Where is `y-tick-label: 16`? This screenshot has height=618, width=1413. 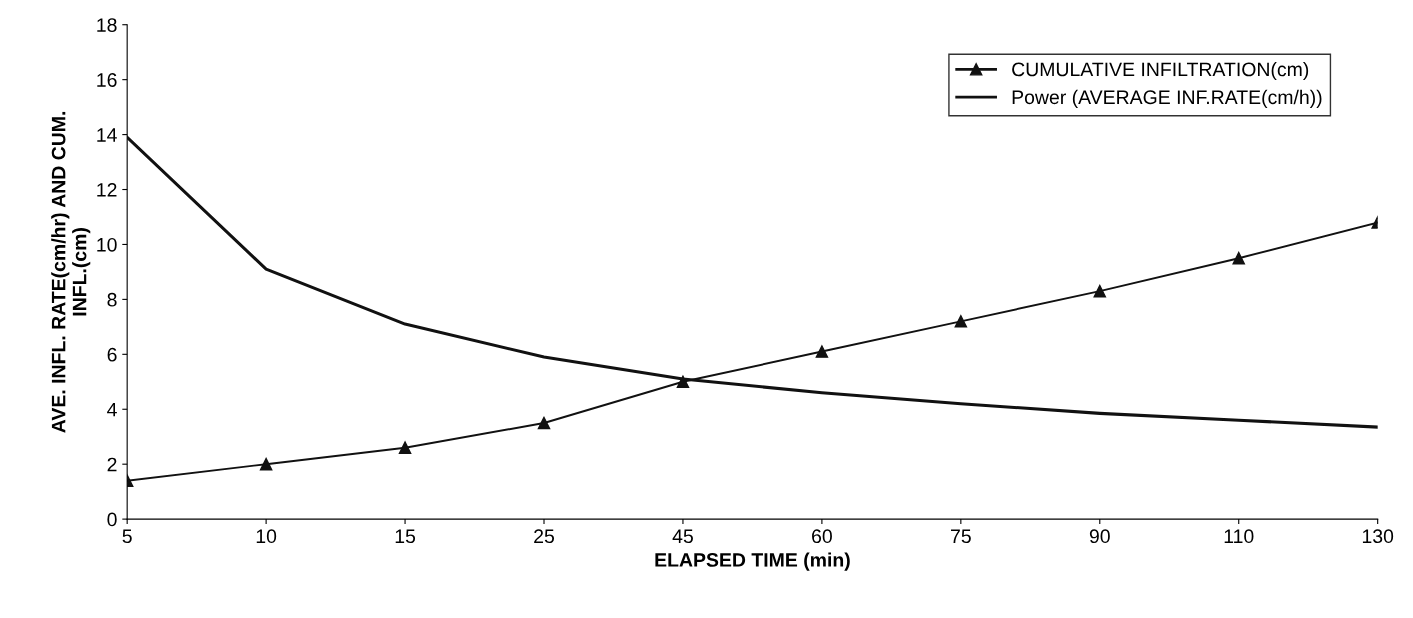 y-tick-label: 16 is located at coordinates (107, 80).